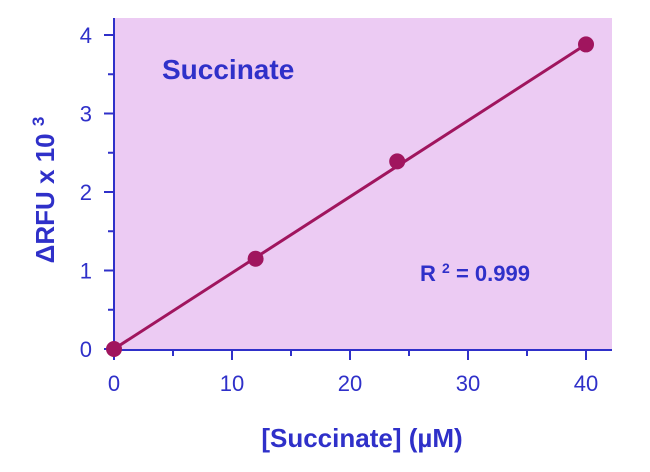 The height and width of the screenshot is (472, 650). What do you see at coordinates (228, 69) in the screenshot?
I see `chart-title: Succinate` at bounding box center [228, 69].